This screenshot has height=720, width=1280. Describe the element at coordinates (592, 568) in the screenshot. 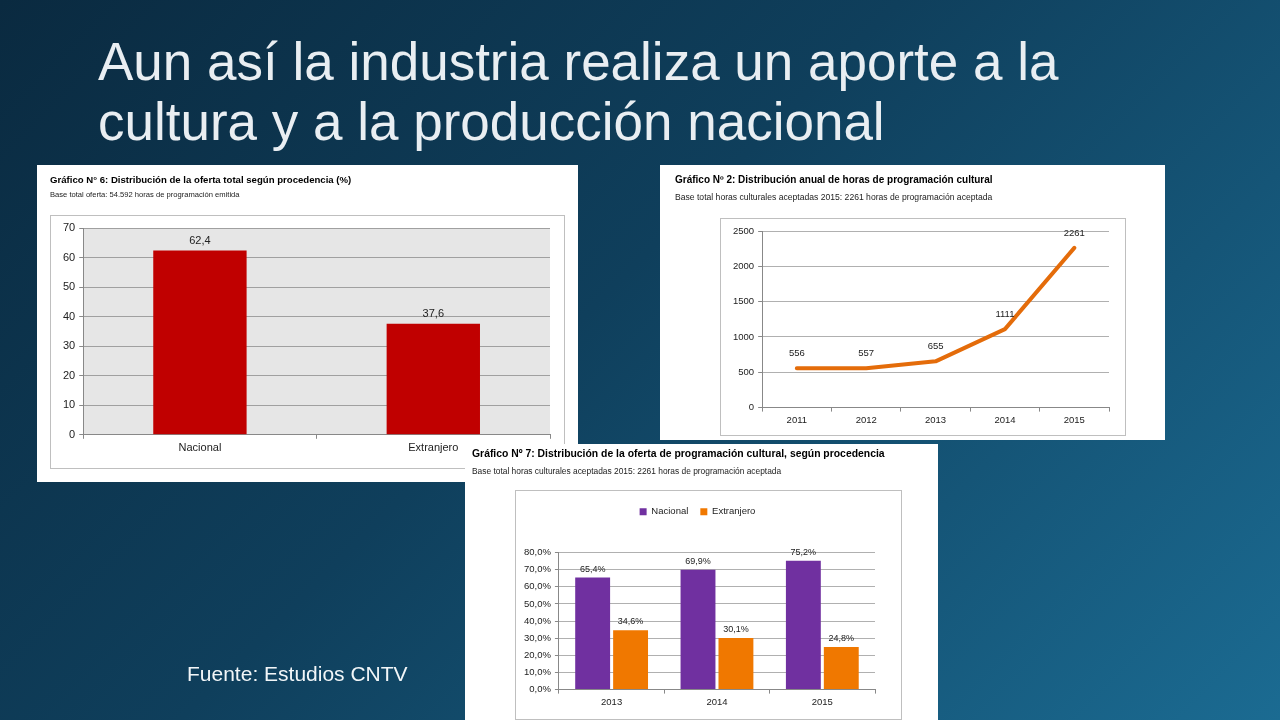

I see `data-label: 65,4%` at that location.